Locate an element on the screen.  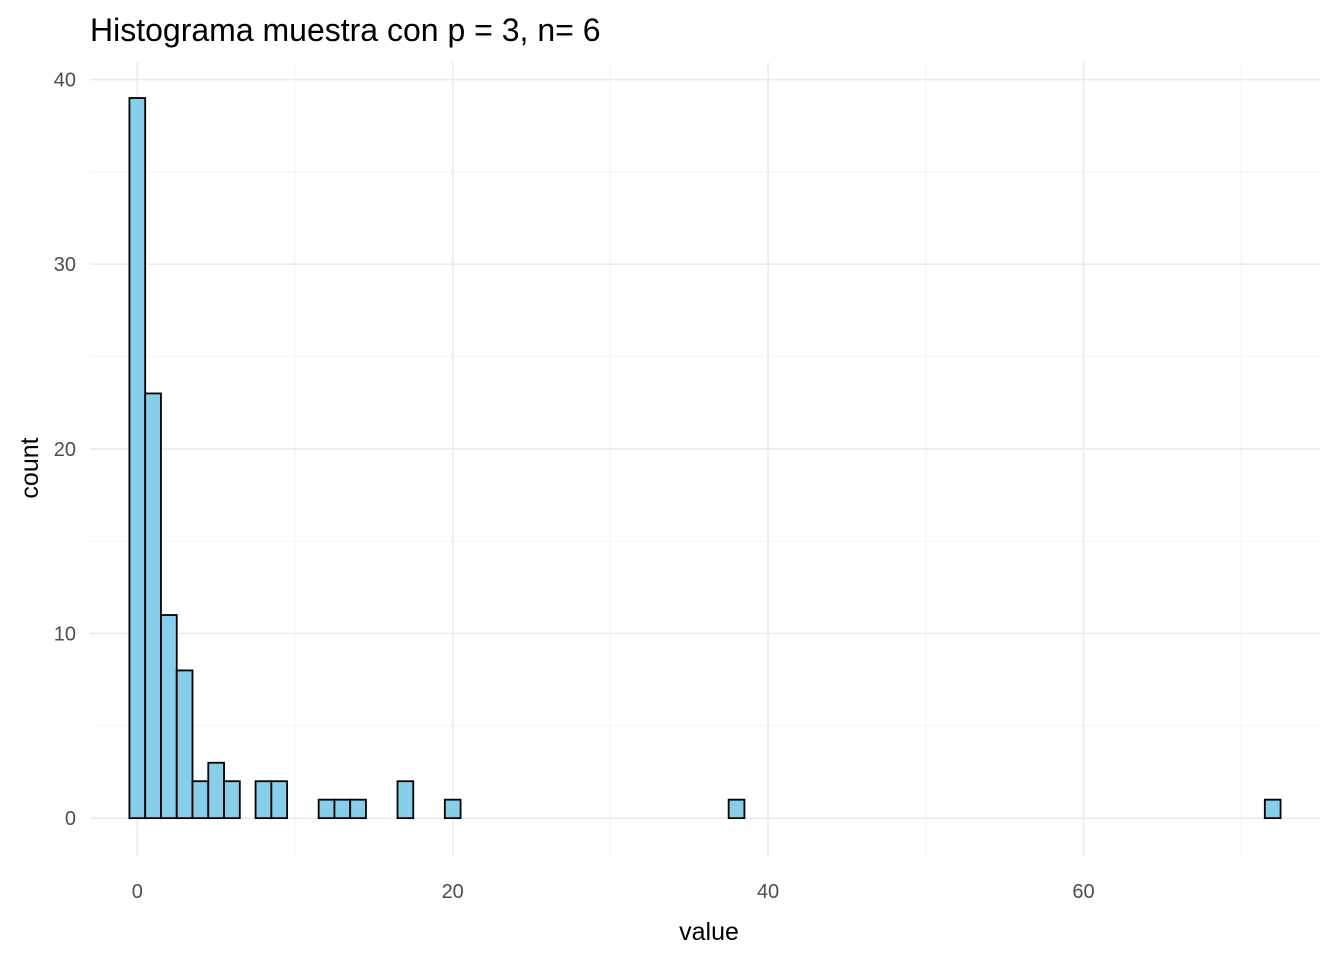
y-tick-label: 40 is located at coordinates (65, 81).